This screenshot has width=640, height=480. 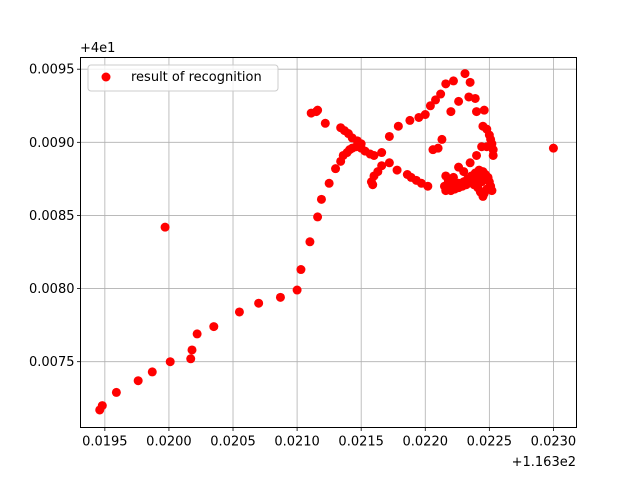 I want to click on x-tick-label: 0.0195, so click(x=105, y=442).